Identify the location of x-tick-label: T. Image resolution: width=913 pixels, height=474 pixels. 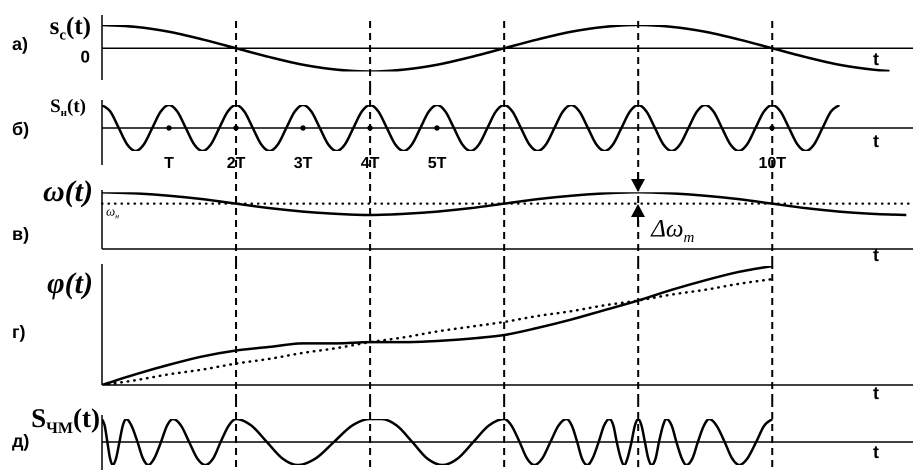
(169, 163).